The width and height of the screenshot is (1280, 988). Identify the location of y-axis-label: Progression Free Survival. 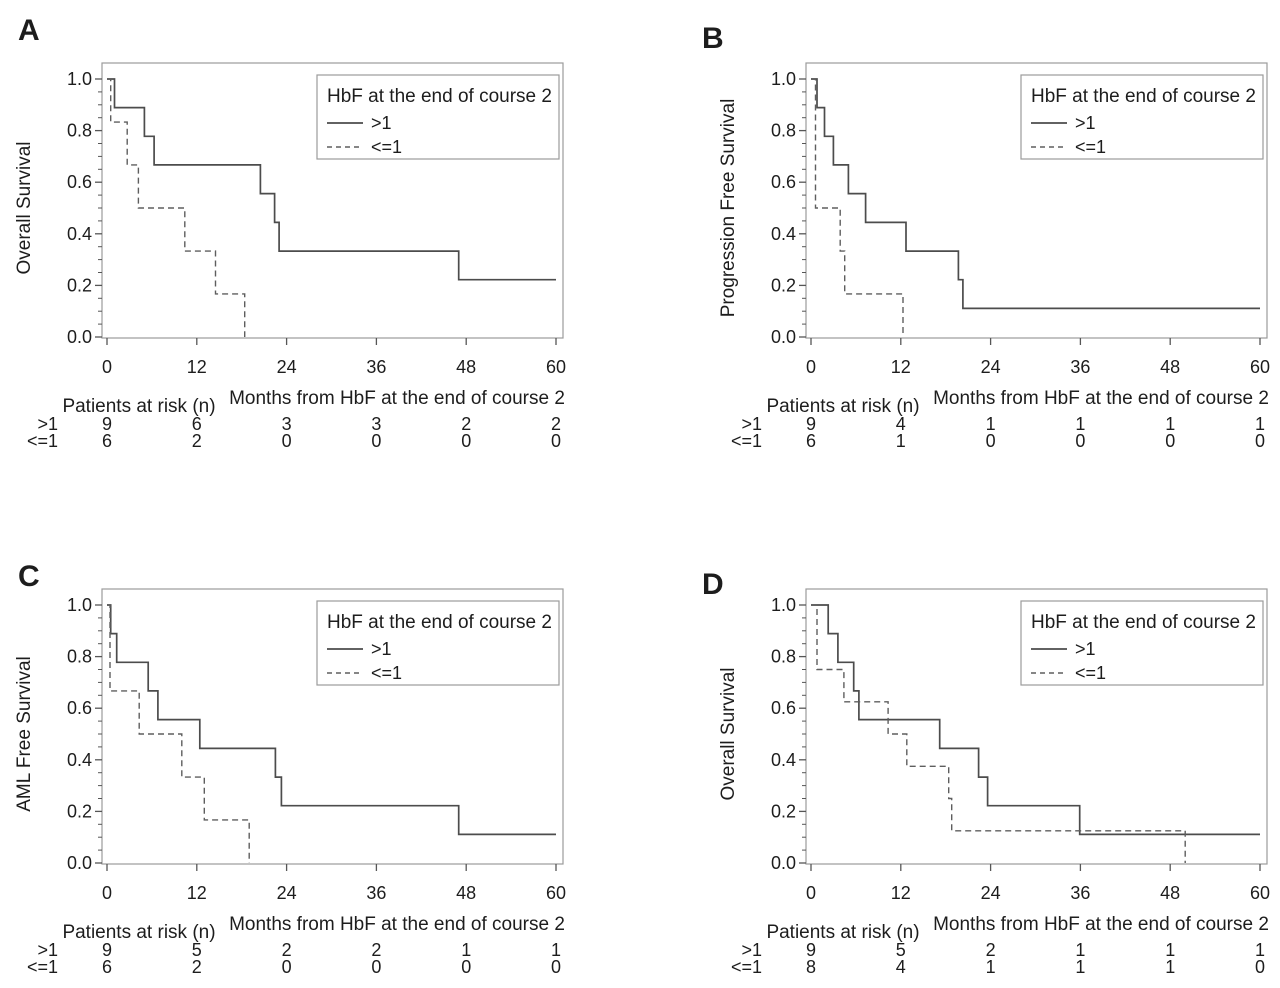
(728, 208).